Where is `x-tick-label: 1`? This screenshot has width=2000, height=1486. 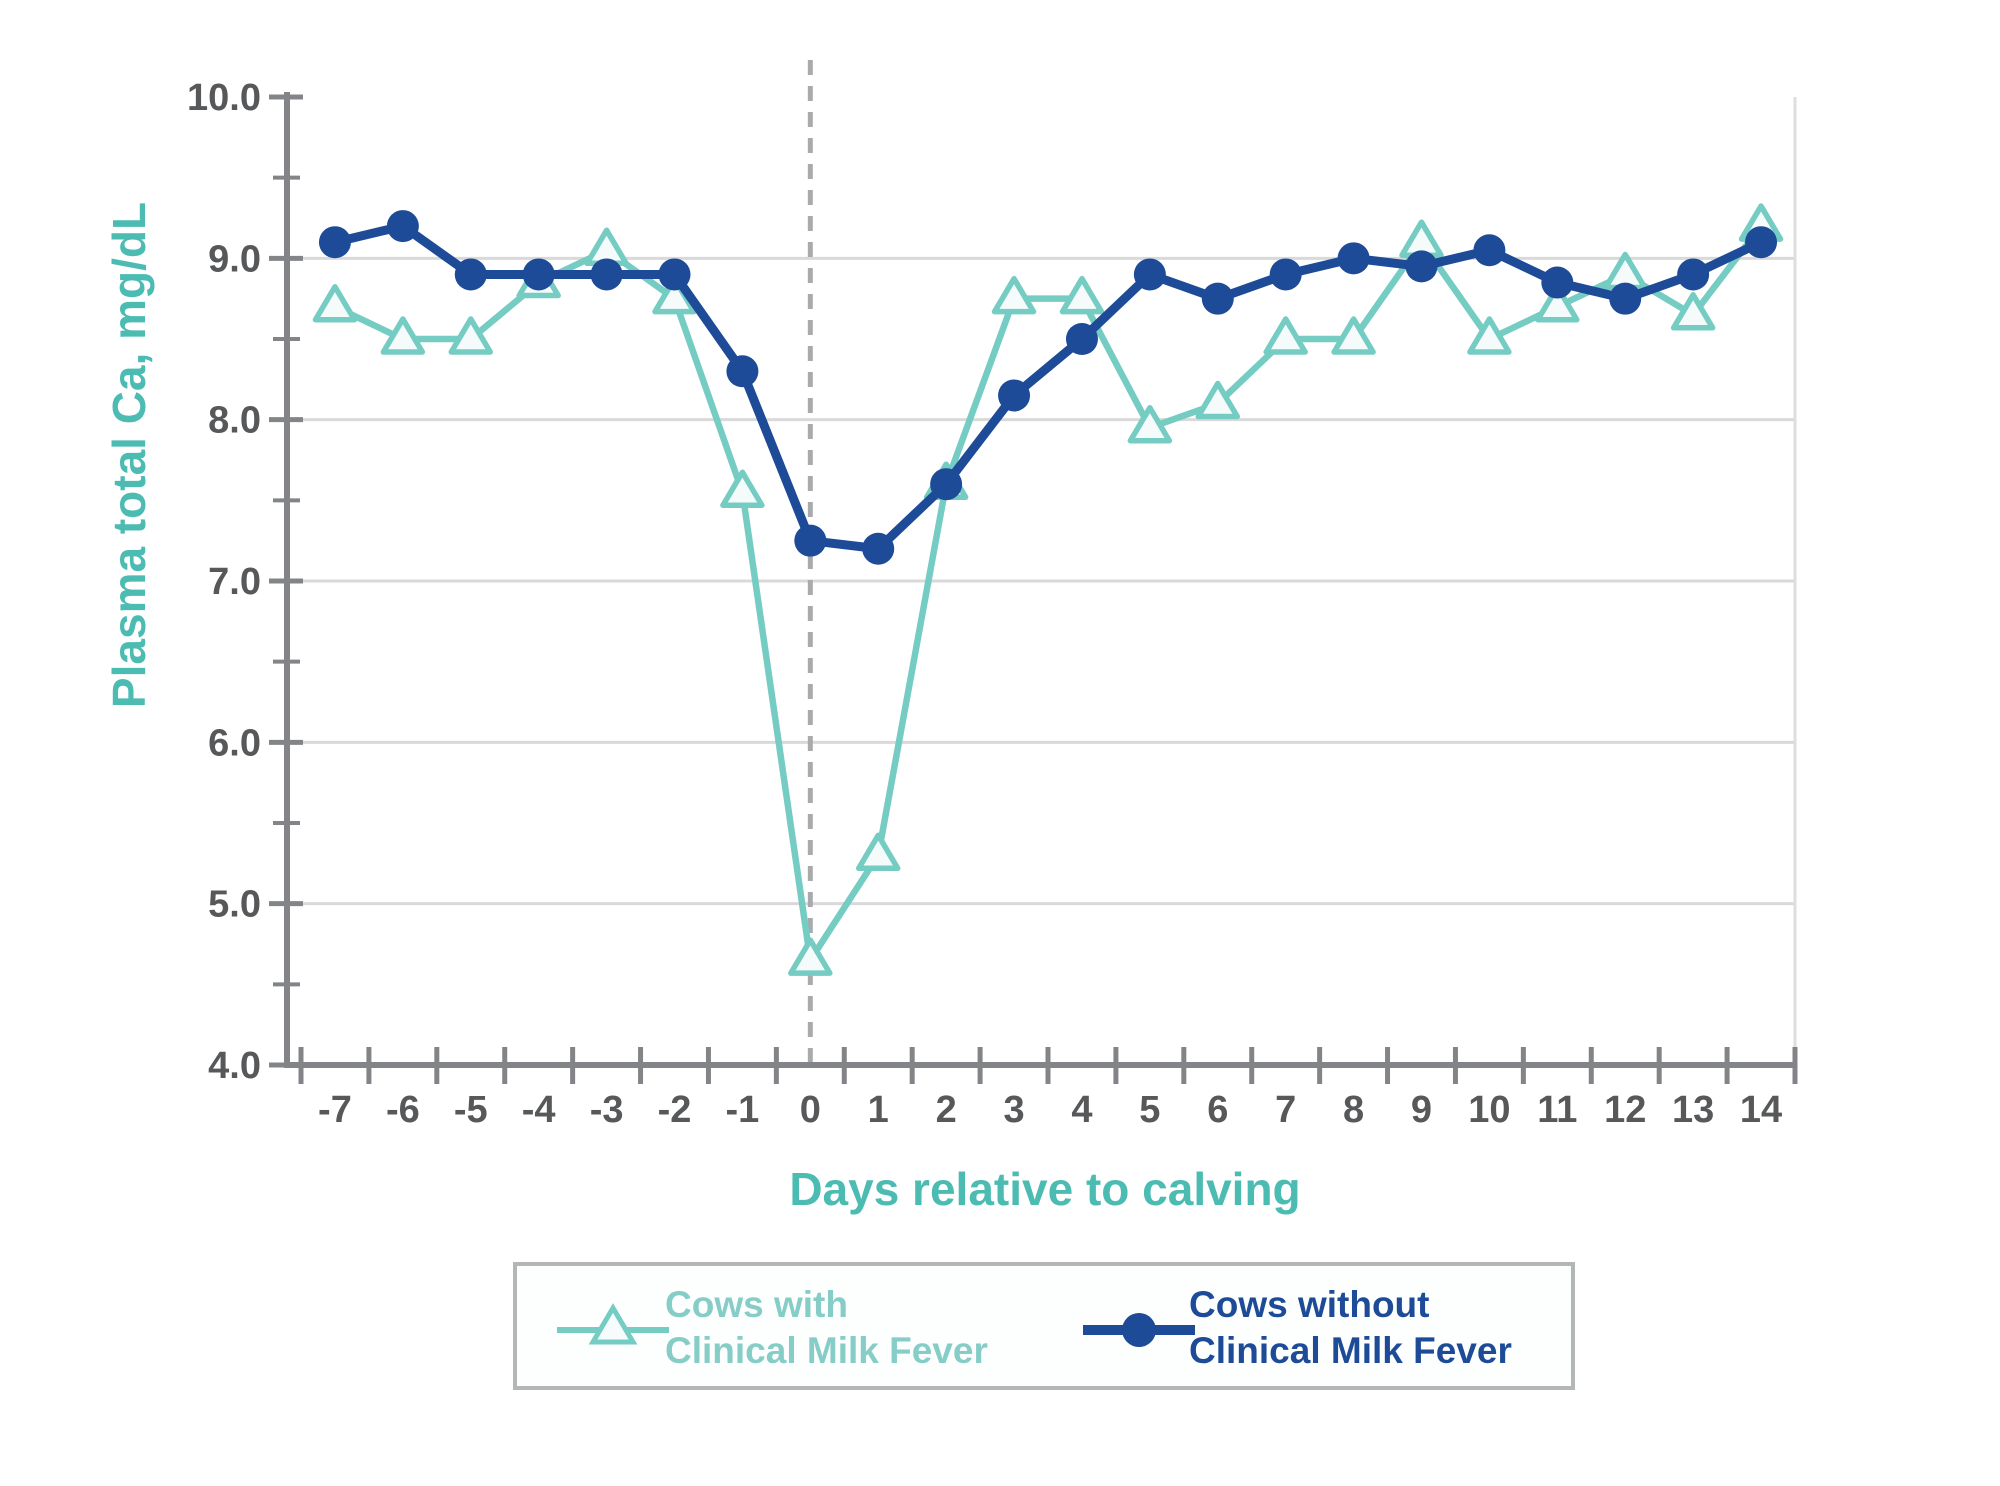
x-tick-label: 1 is located at coordinates (878, 1110).